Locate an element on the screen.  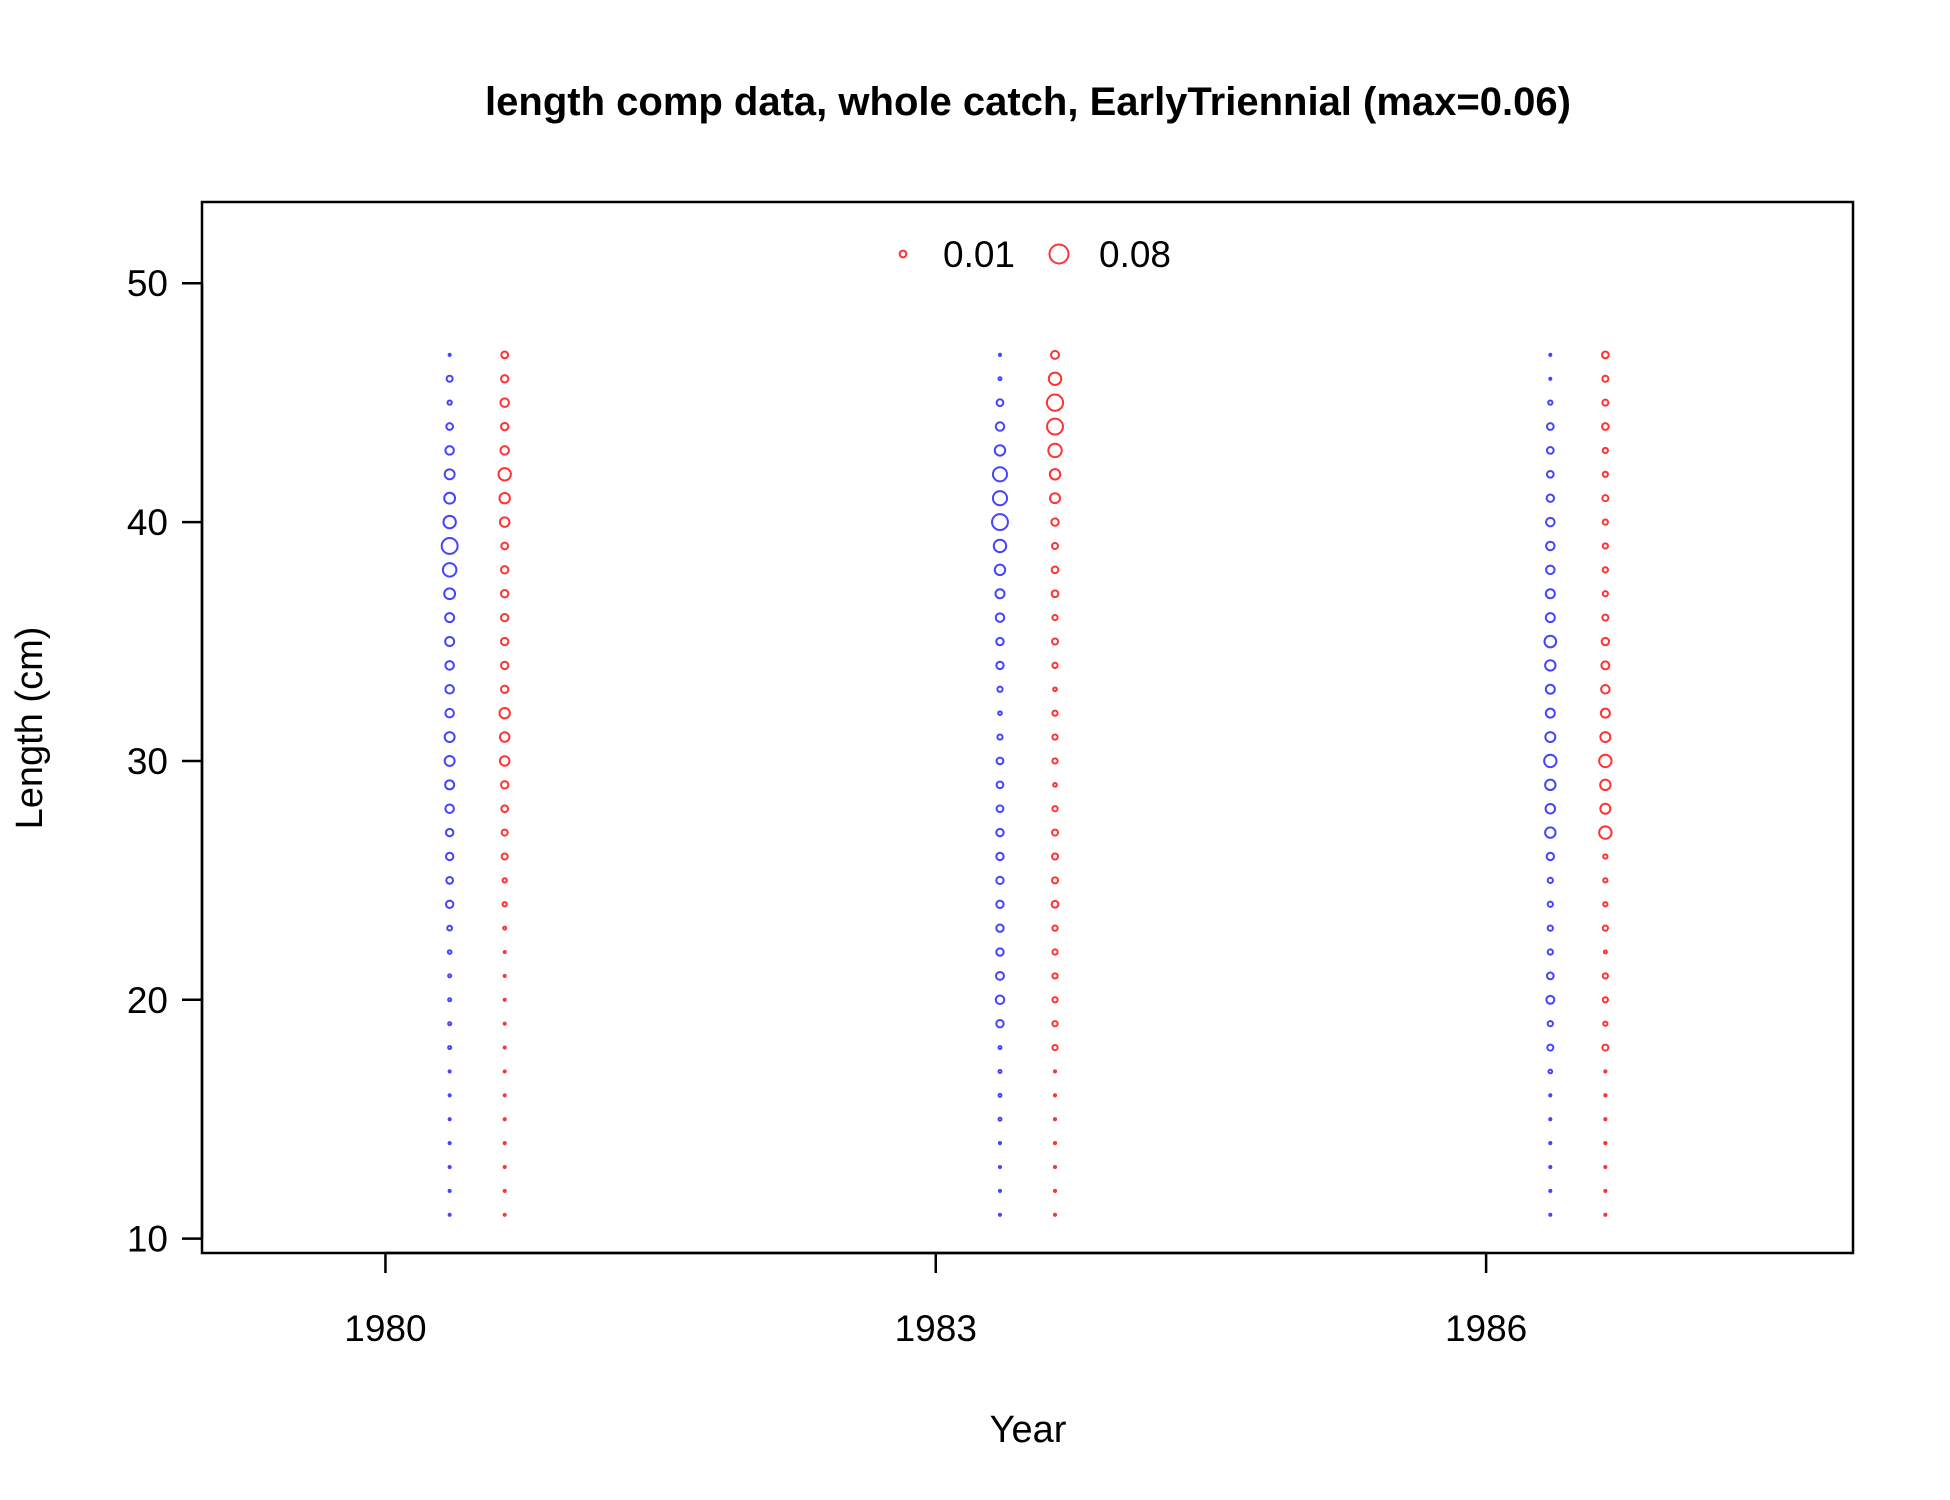
x-axis-label: Year is located at coordinates (1028, 1430).